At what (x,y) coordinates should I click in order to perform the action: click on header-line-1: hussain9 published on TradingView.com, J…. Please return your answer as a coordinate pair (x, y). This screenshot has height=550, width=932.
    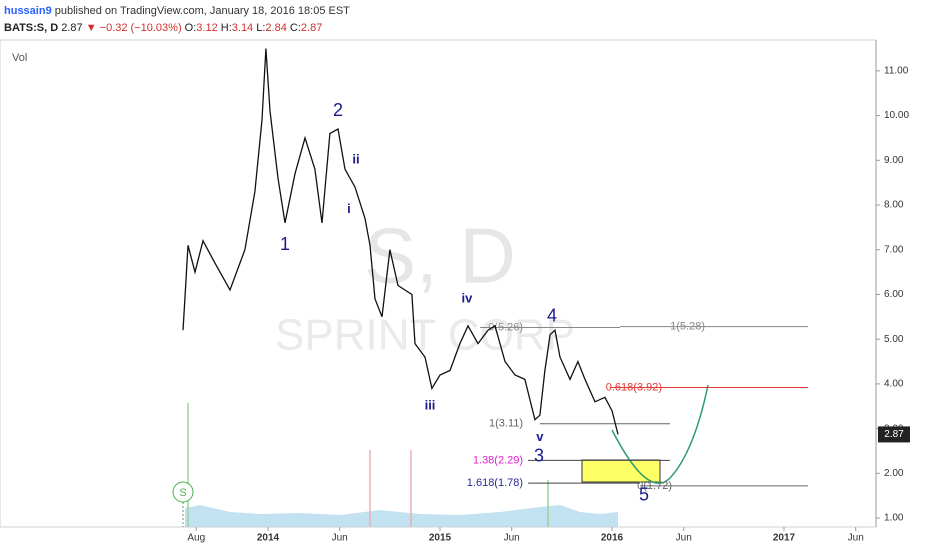
    Looking at the image, I should click on (177, 11).